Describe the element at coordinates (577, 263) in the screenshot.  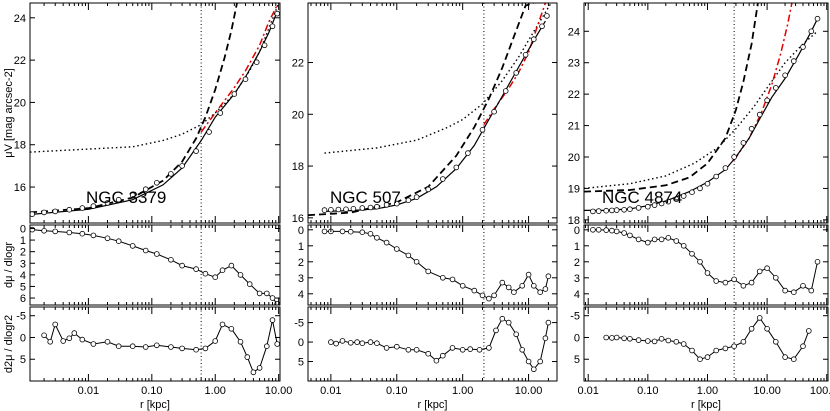
I see `y-tick-label: 2` at that location.